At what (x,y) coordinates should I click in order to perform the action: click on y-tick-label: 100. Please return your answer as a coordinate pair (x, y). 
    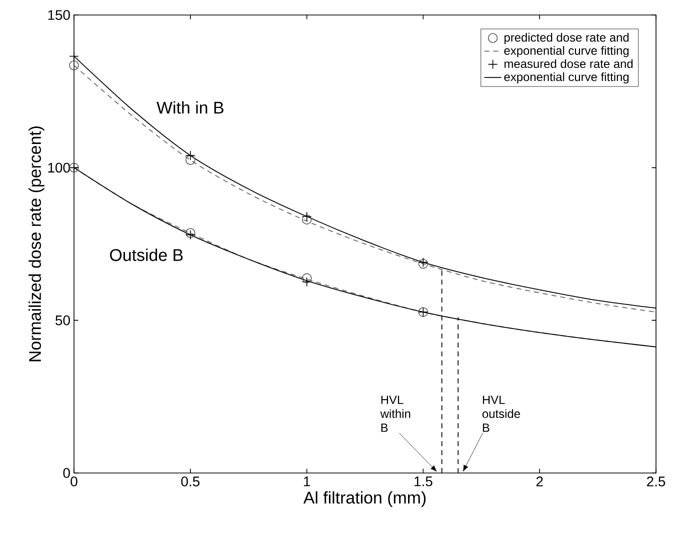
    Looking at the image, I should click on (59, 167).